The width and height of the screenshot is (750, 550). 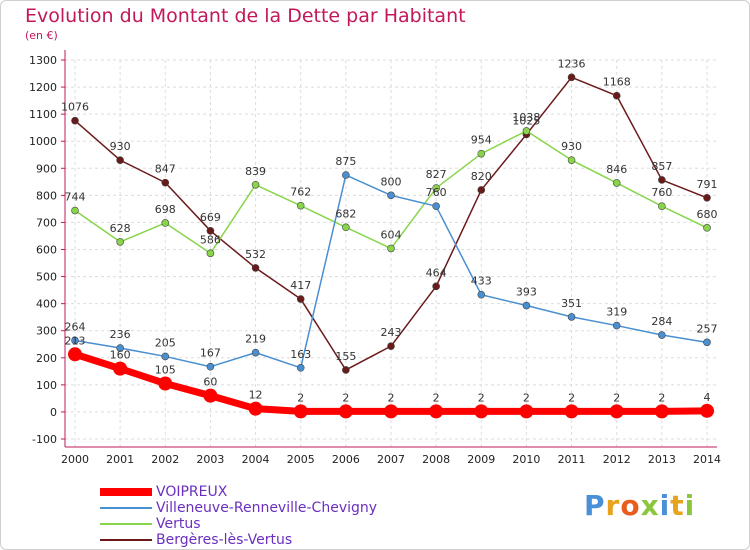 What do you see at coordinates (238, 524) in the screenshot?
I see `legend-item-vertus: Vertus` at bounding box center [238, 524].